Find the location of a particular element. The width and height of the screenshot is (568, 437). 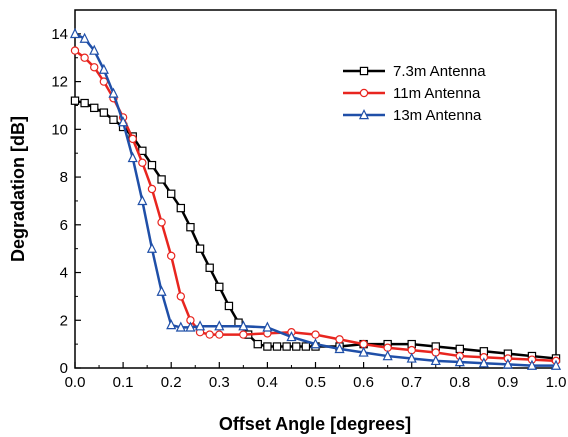

x-tick-label: 0.4 is located at coordinates (267, 382).